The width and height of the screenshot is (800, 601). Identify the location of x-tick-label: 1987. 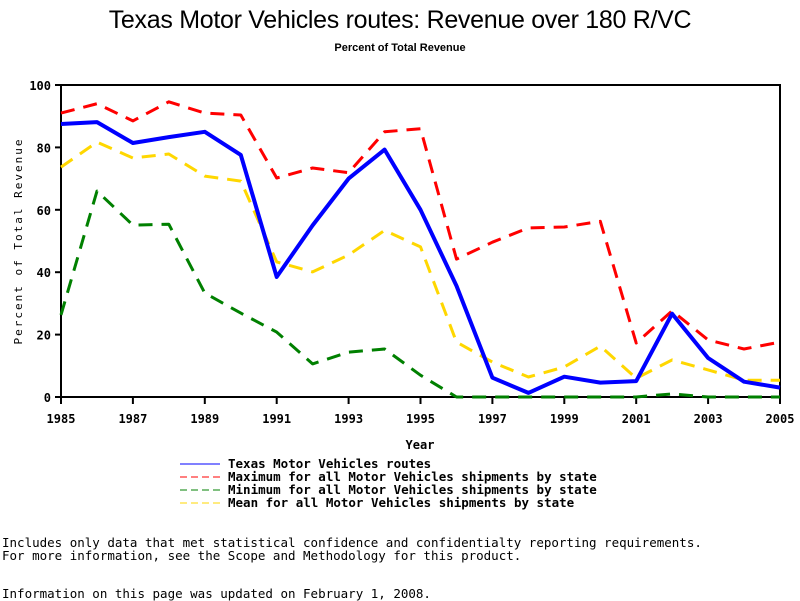
(132, 419).